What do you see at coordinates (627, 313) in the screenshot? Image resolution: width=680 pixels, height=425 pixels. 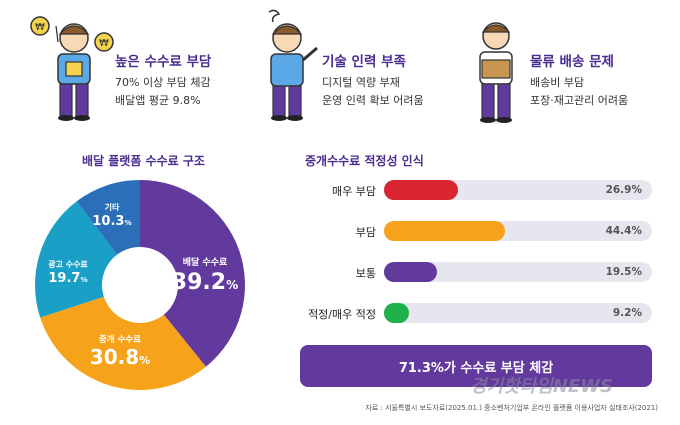 I see `bar-value-4: 9.2%` at bounding box center [627, 313].